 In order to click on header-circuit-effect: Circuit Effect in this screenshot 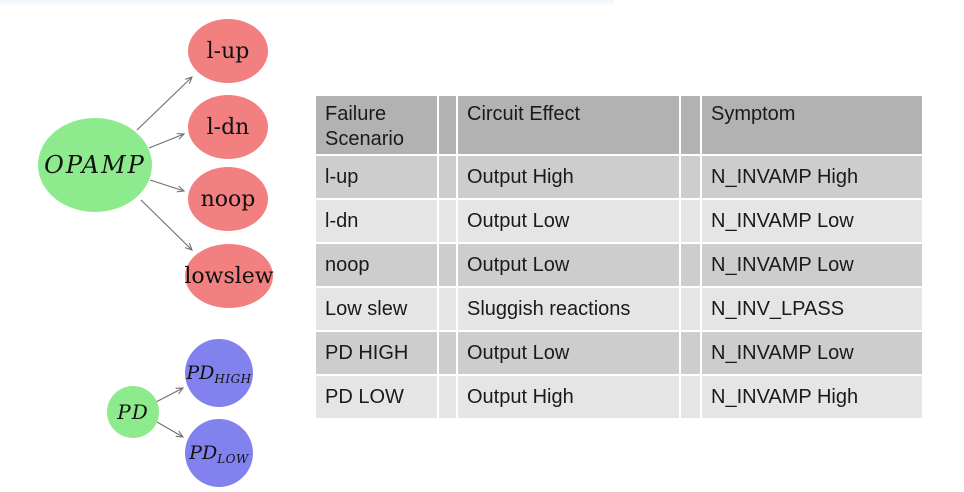, I will do `click(568, 125)`.